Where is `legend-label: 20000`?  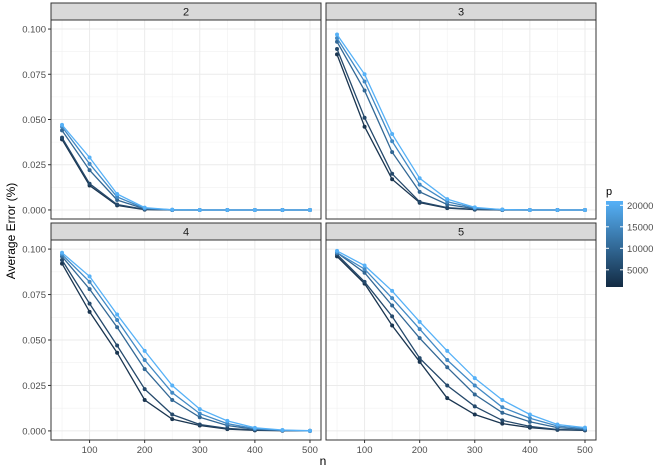
legend-label: 20000 is located at coordinates (640, 206).